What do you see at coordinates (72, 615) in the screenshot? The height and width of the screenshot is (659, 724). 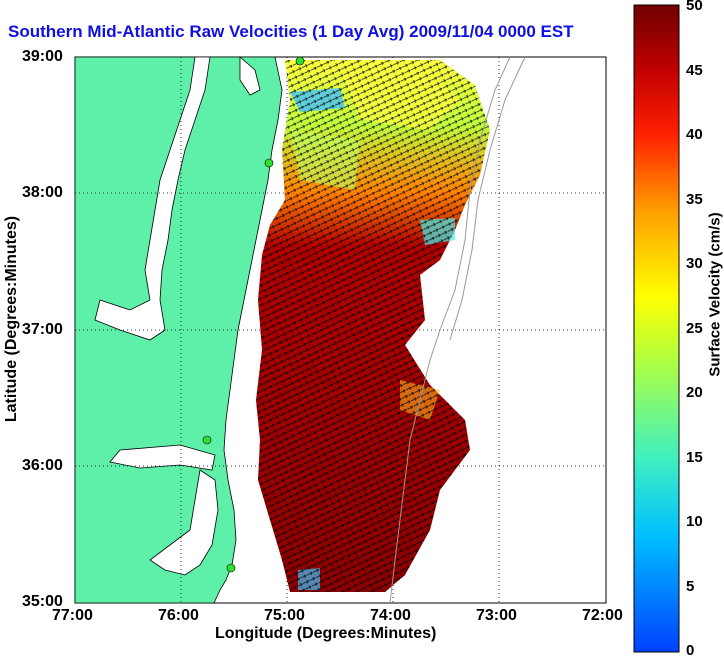 I see `x-tick: 77:00` at bounding box center [72, 615].